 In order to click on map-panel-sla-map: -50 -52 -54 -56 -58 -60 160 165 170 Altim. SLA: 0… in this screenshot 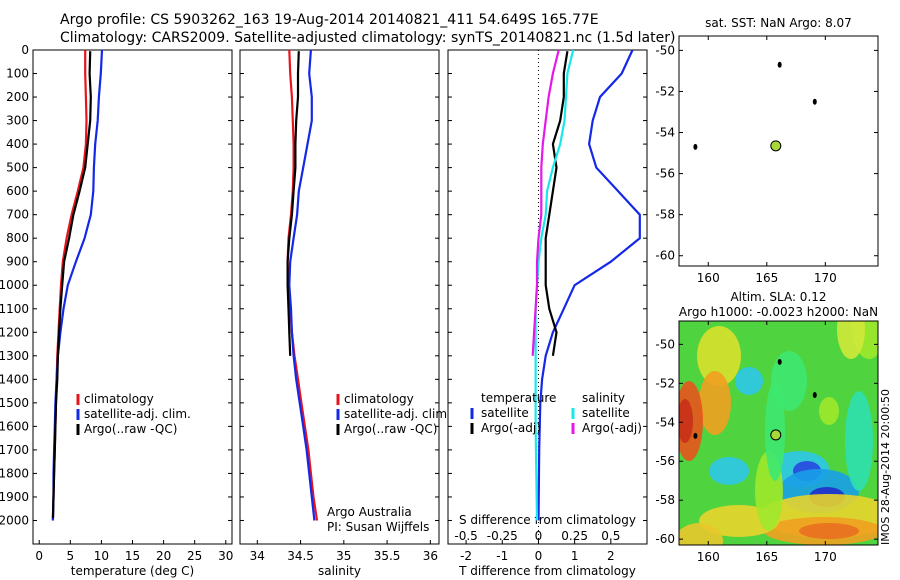, I will do `click(767, 427)`.